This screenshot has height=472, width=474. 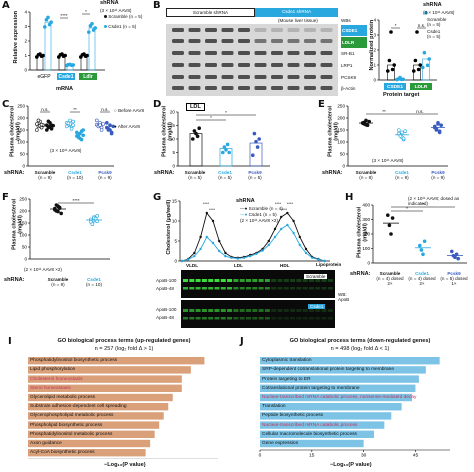 What do you see at coordinates (6, 5) in the screenshot?
I see `panel-label-a: A` at bounding box center [6, 5].